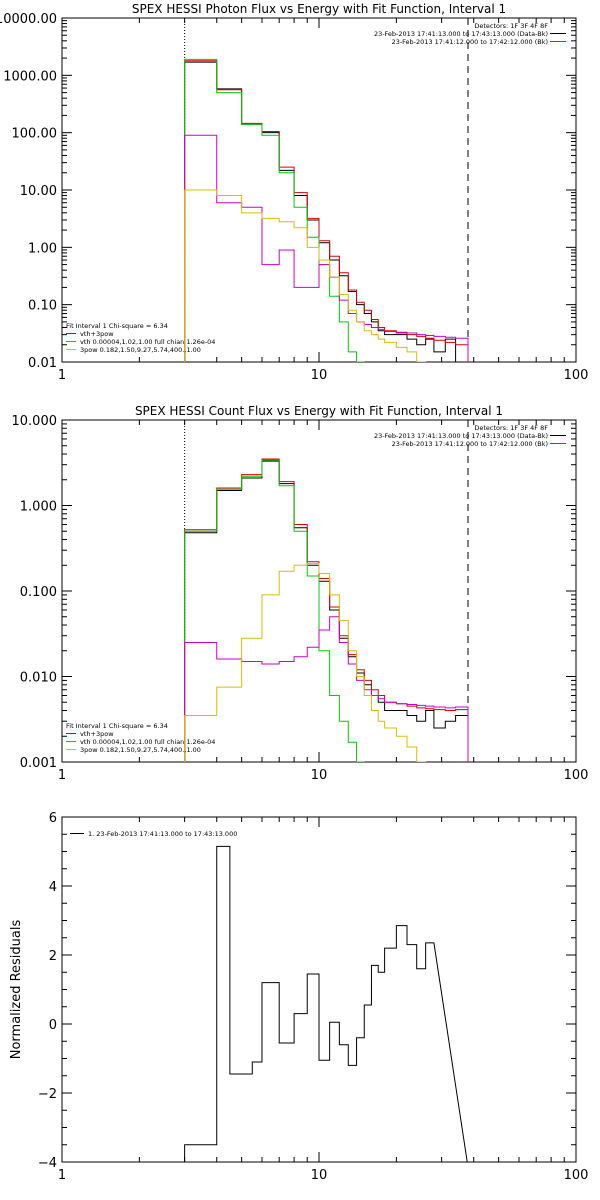  What do you see at coordinates (42, 306) in the screenshot?
I see `y-tick-label: 0.10` at bounding box center [42, 306].